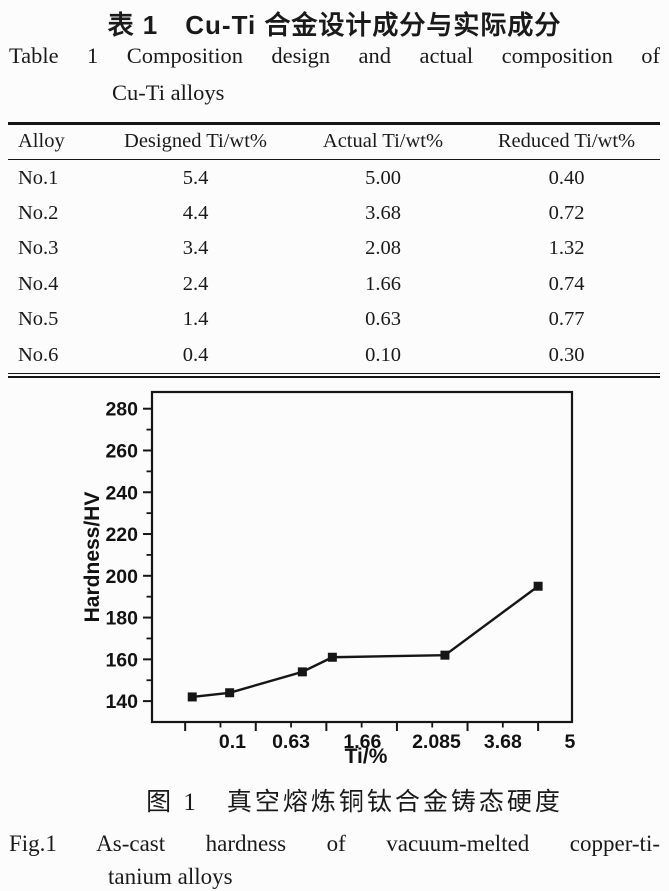 This screenshot has width=669, height=891. Describe the element at coordinates (121, 619) in the screenshot. I see `y-axis-tick-label: 180` at that location.